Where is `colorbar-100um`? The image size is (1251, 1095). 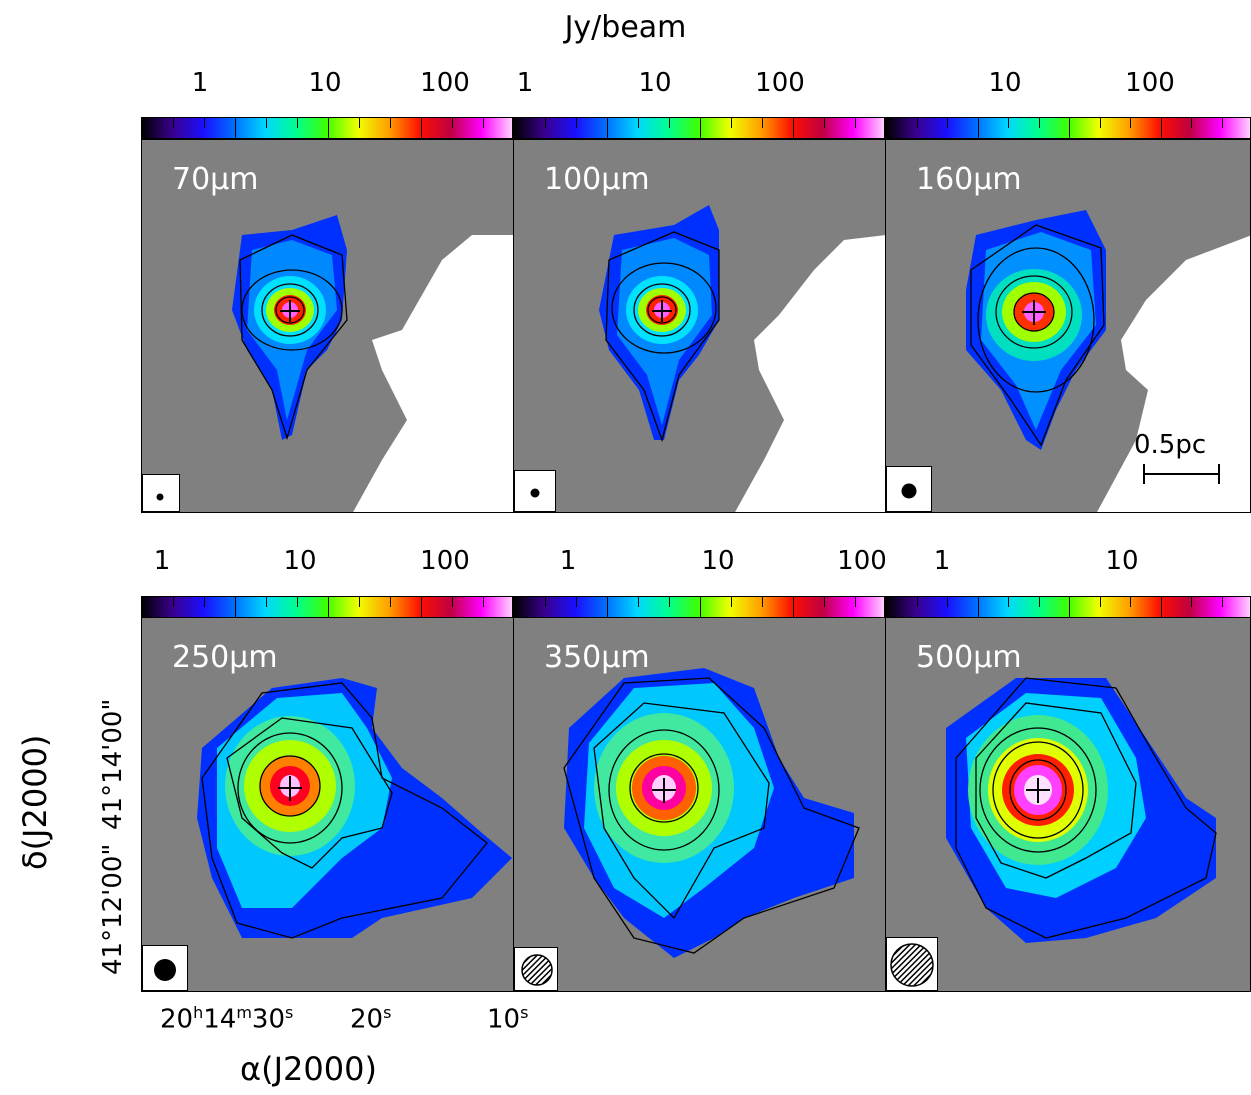
colorbar-100um is located at coordinates (699, 128).